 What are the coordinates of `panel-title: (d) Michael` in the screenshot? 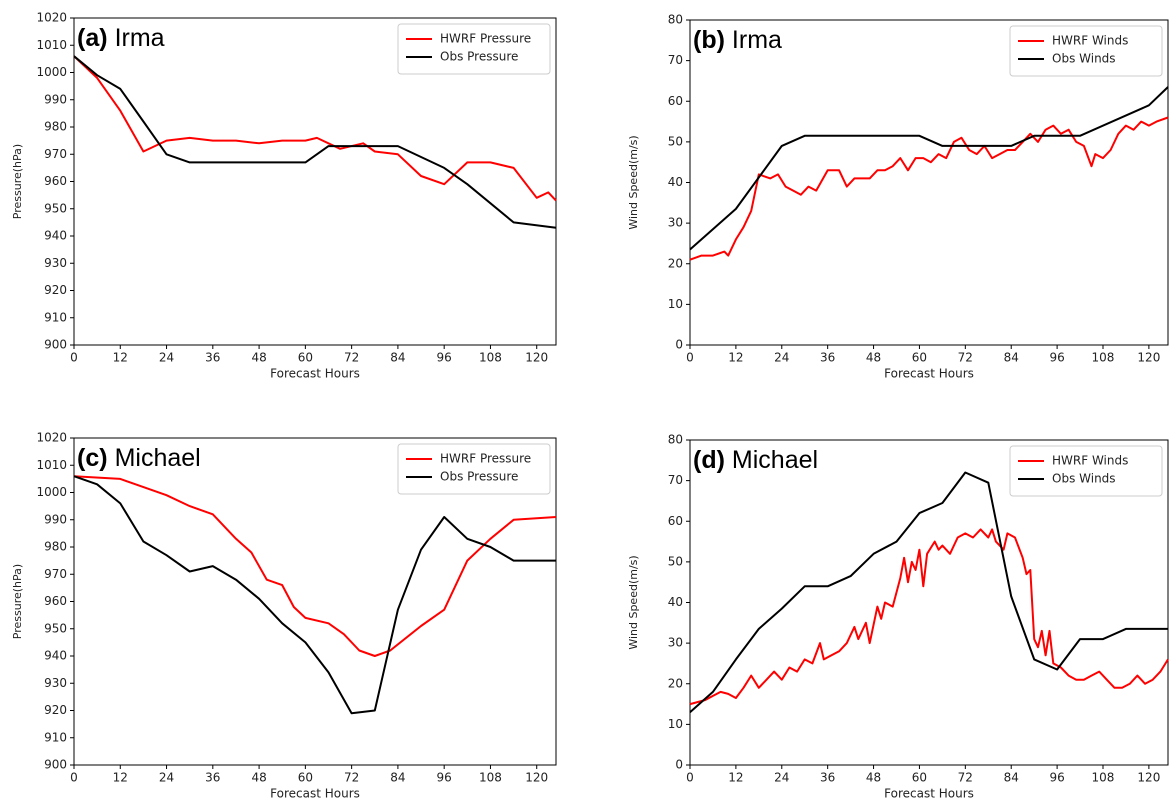 It's located at (755, 460).